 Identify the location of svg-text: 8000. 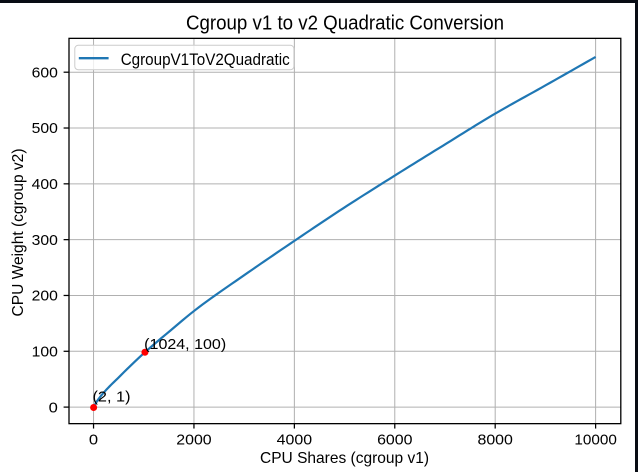
(494, 439).